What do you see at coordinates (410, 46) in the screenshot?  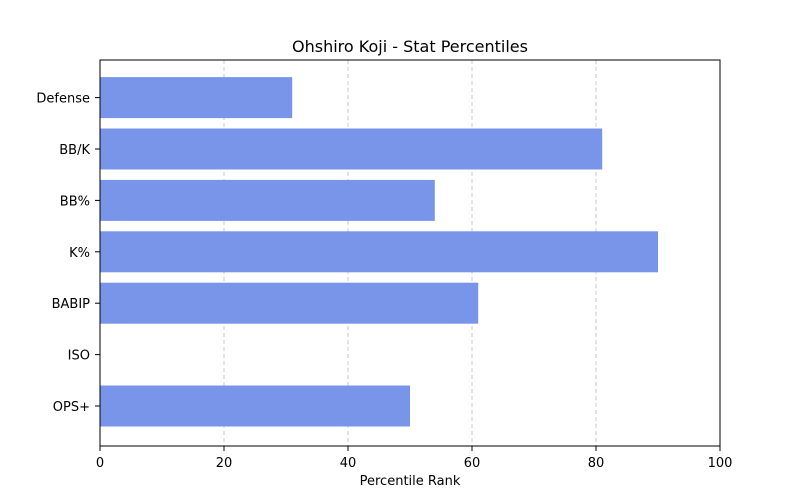 I see `chart-title: Ohshiro Koji - Stat Percentiles` at bounding box center [410, 46].